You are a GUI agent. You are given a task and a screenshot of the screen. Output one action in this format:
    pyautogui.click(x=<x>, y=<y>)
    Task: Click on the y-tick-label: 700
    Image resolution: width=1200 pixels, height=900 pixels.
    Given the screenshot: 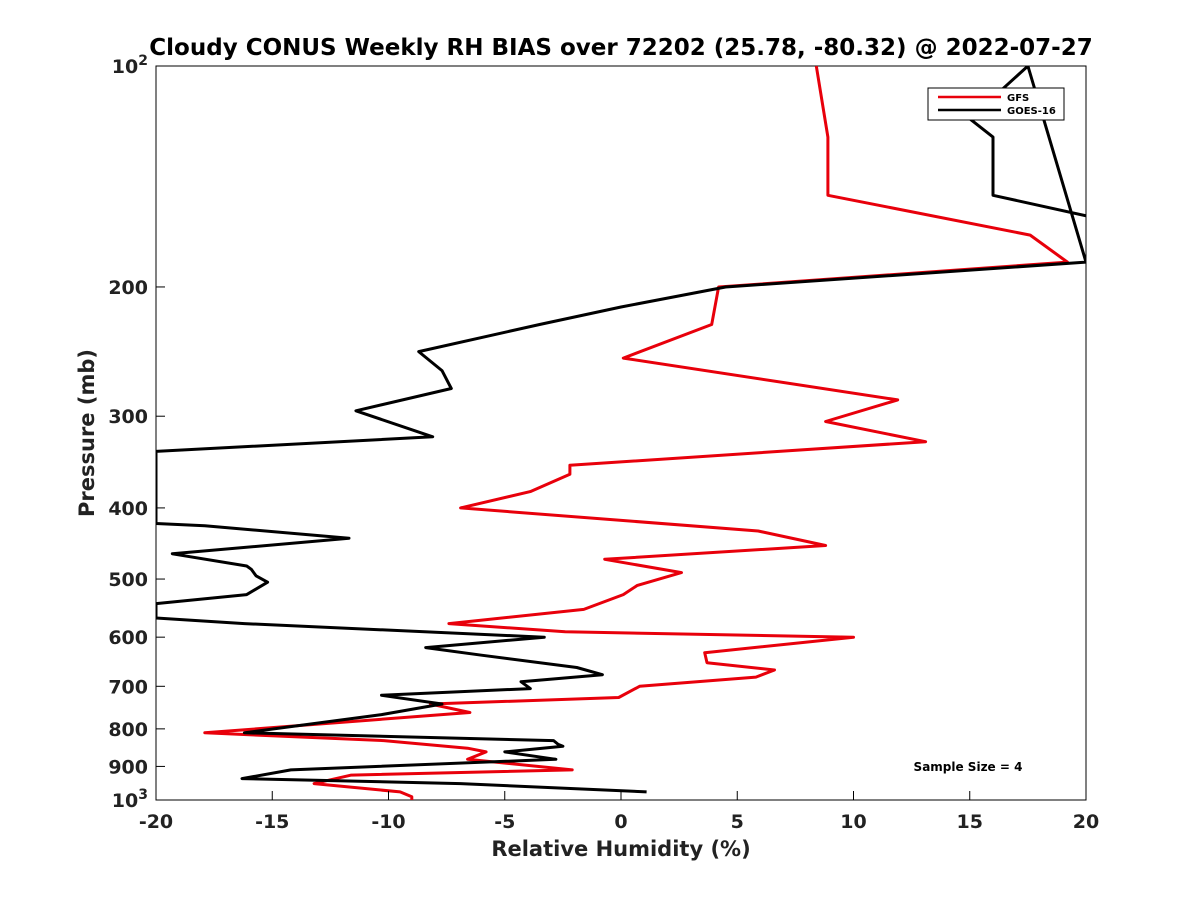 What is the action you would take?
    pyautogui.click(x=128, y=687)
    